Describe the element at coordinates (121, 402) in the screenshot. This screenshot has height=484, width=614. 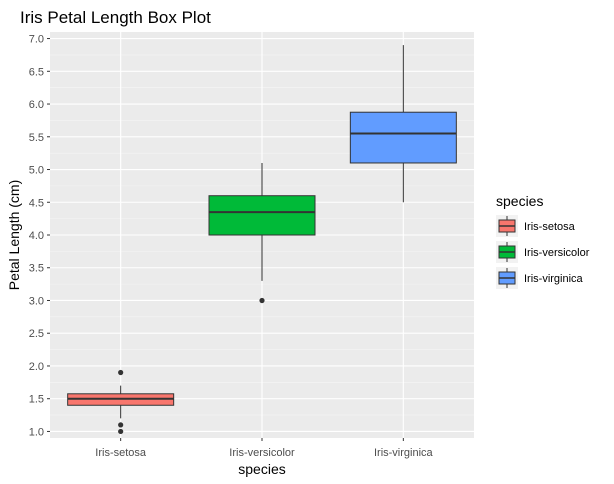
I see `box-iris-setosa` at that location.